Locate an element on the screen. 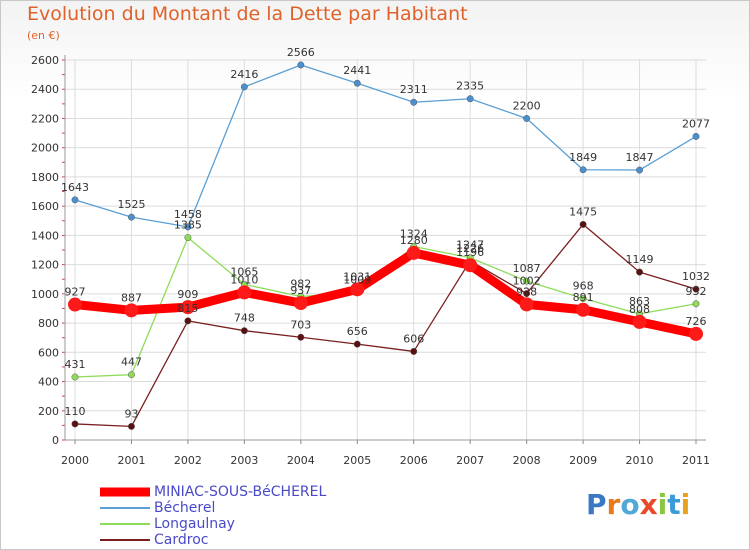 The image size is (750, 550). y-tick-label: 200 is located at coordinates (48, 411).